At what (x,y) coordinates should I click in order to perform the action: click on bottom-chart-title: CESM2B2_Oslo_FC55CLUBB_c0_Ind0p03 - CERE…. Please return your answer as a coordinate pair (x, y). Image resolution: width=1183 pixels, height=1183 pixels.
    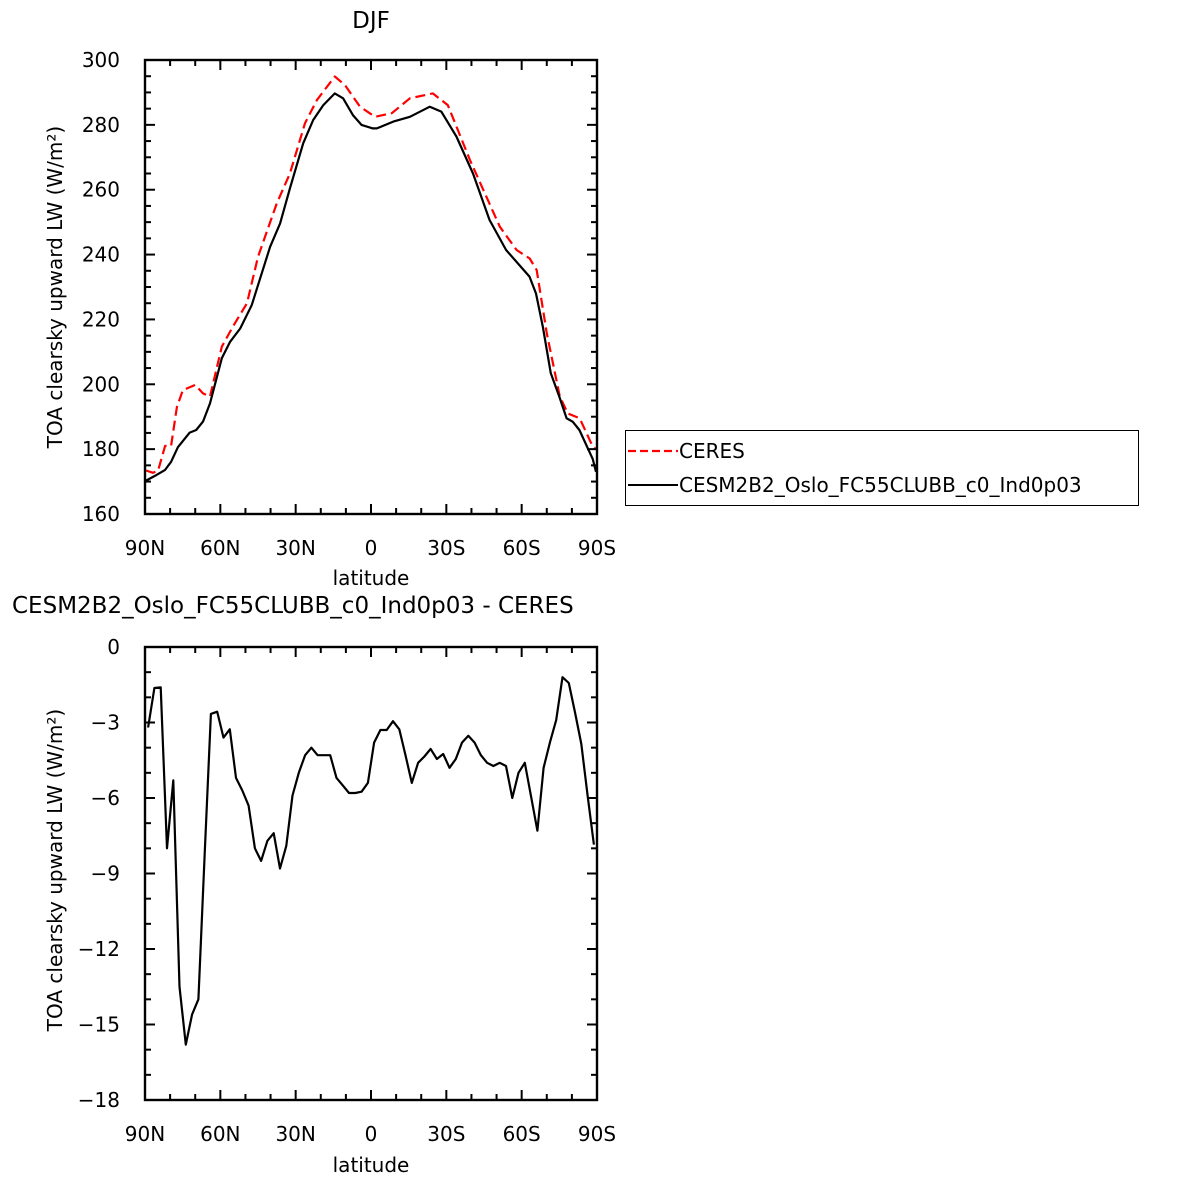
    Looking at the image, I should click on (293, 606).